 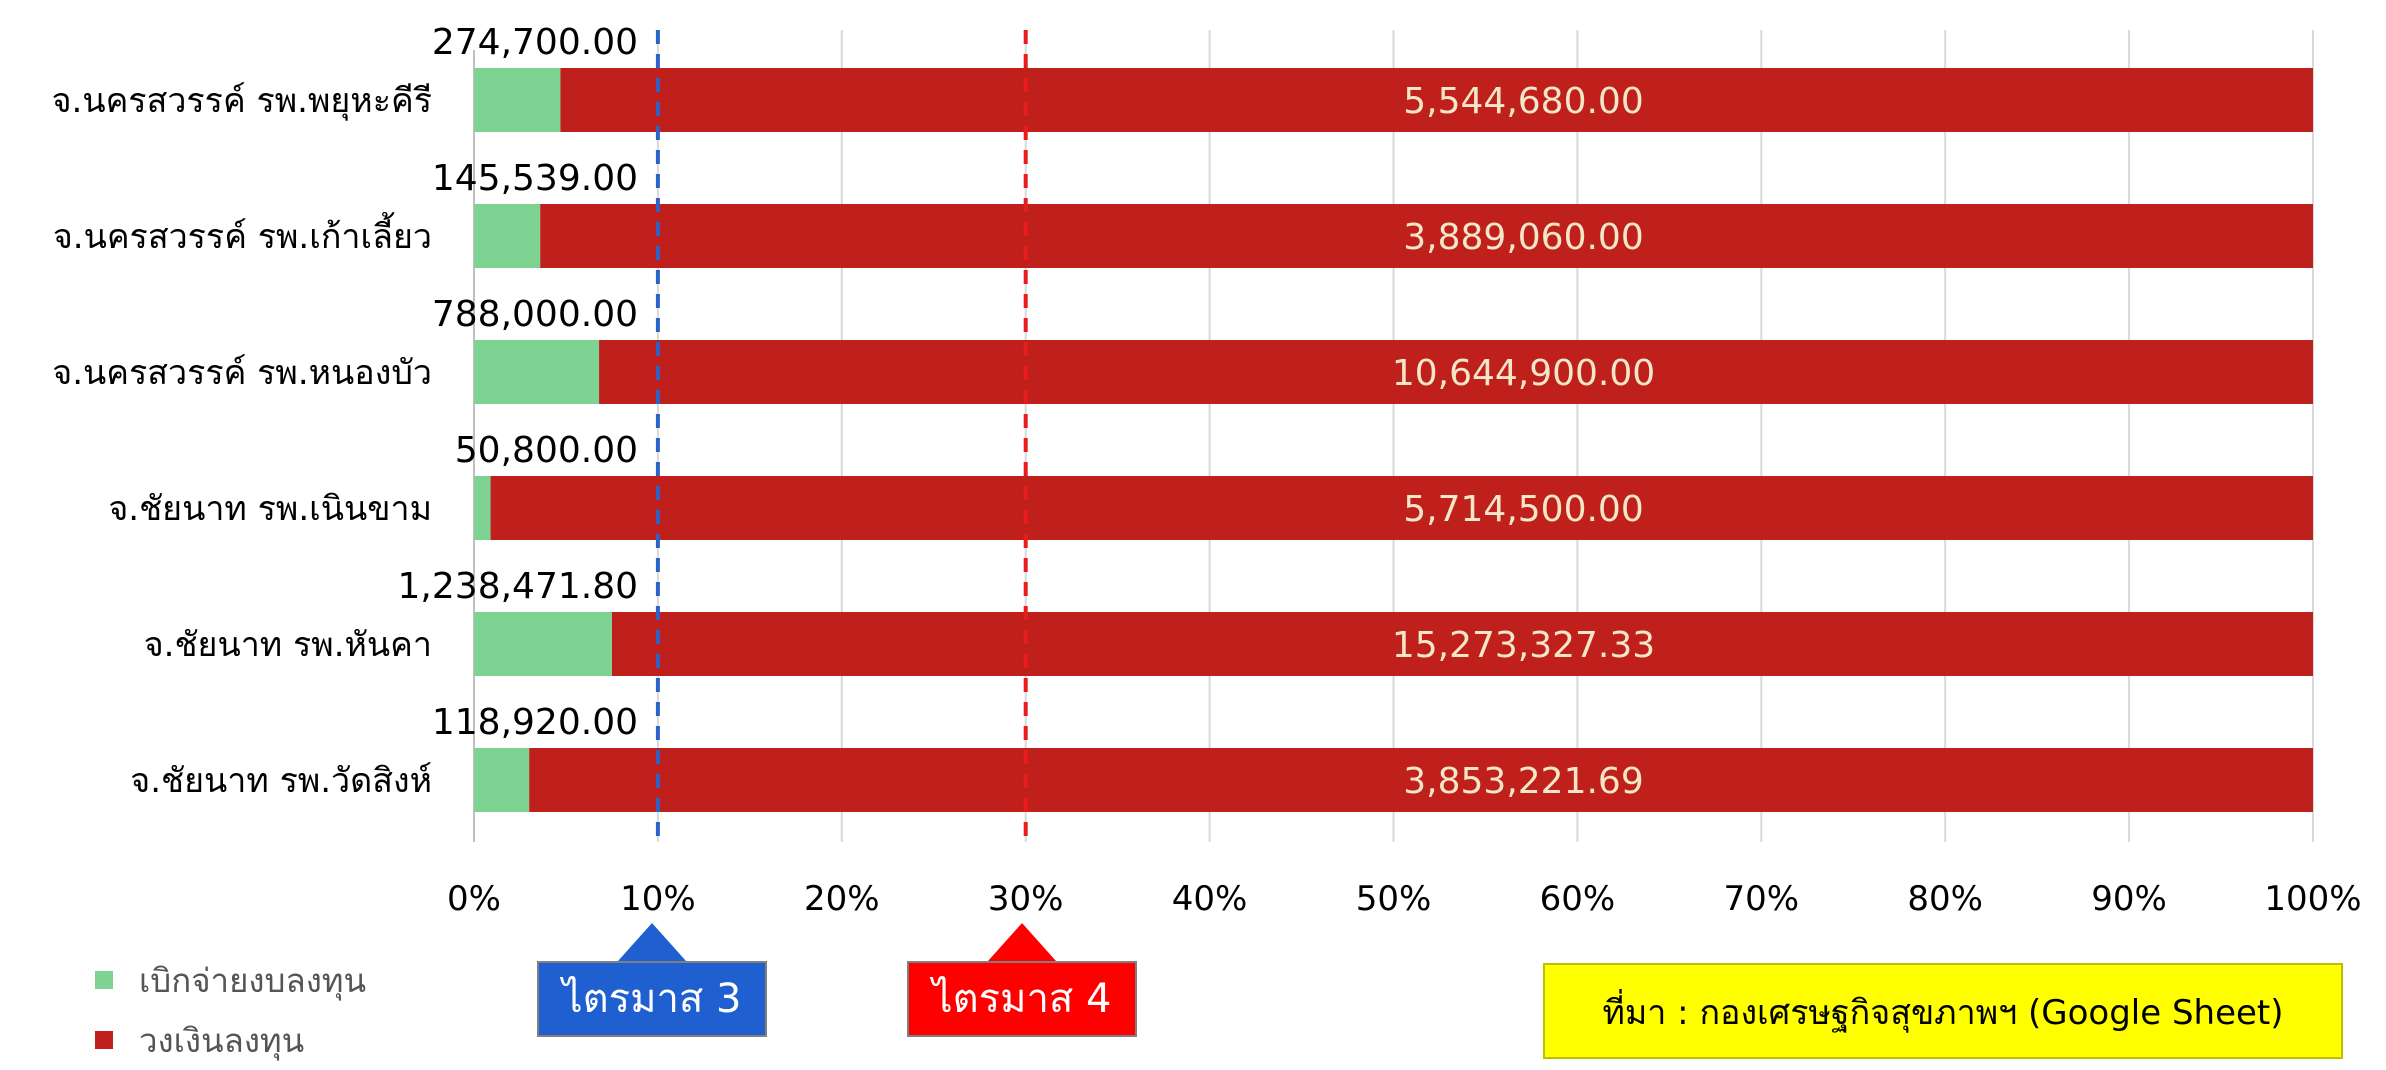 I want to click on callout-q4: ไตรมาส 4, so click(x=1022, y=980).